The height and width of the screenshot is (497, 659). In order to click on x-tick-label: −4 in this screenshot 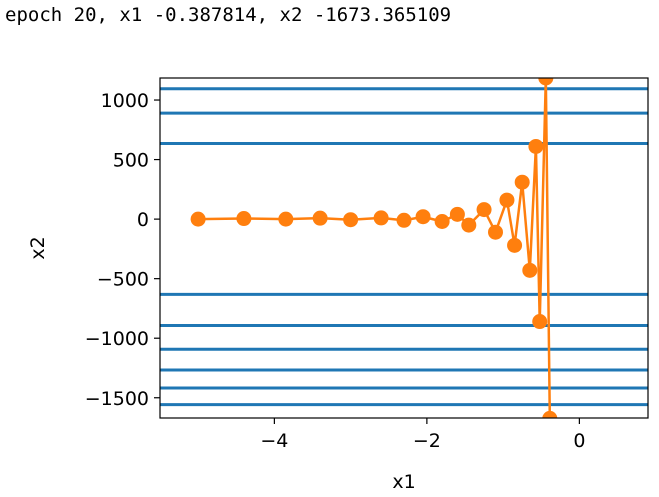, I will do `click(274, 441)`.